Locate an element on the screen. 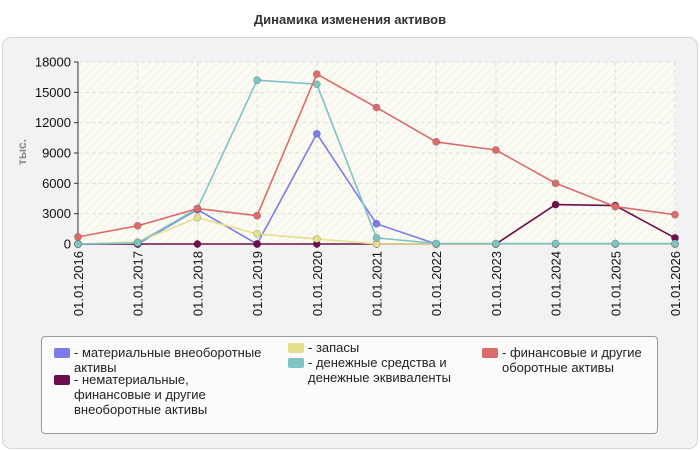 The height and width of the screenshot is (450, 700). x-tick-label: 01.01.2016 is located at coordinates (78, 283).